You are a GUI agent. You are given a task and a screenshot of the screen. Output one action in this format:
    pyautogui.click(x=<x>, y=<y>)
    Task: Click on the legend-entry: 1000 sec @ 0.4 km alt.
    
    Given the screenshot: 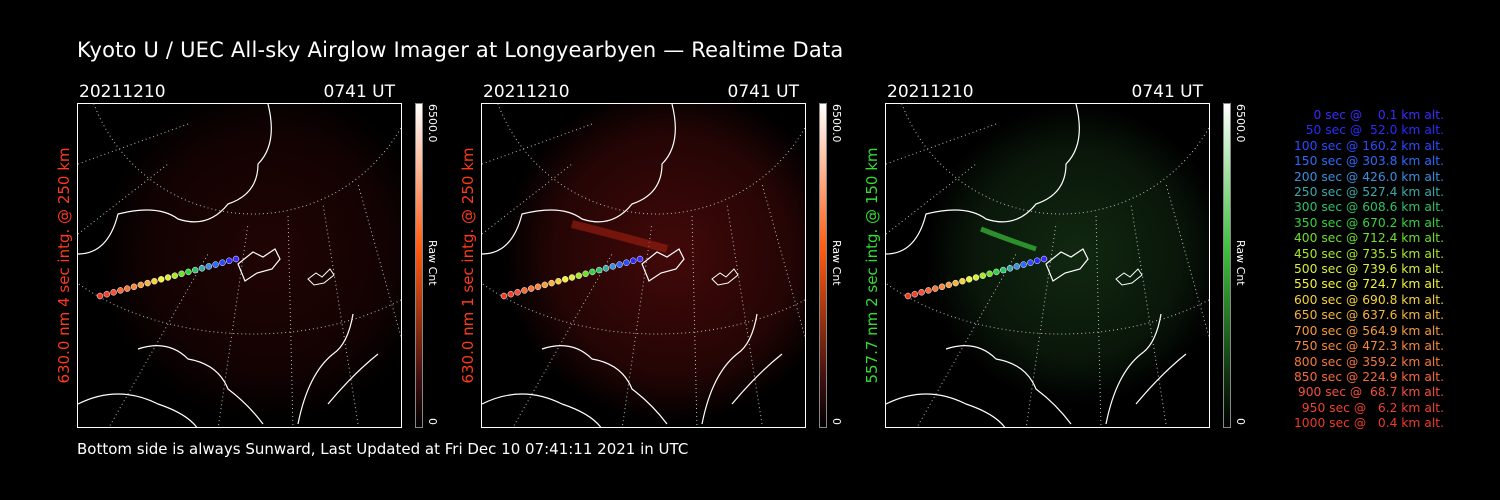 What is the action you would take?
    pyautogui.click(x=1368, y=423)
    